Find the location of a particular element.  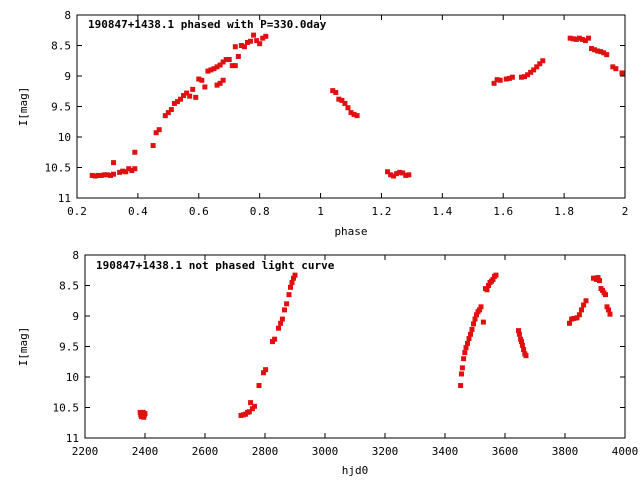

chart-2-xtick-label: 2400 is located at coordinates (145, 451).